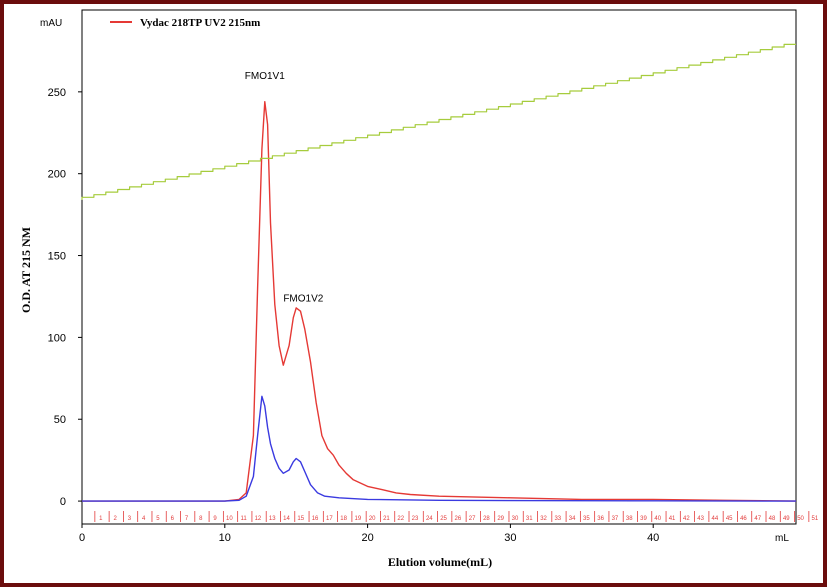 Image resolution: width=827 pixels, height=587 pixels. I want to click on x-unit-label: mL, so click(782, 538).